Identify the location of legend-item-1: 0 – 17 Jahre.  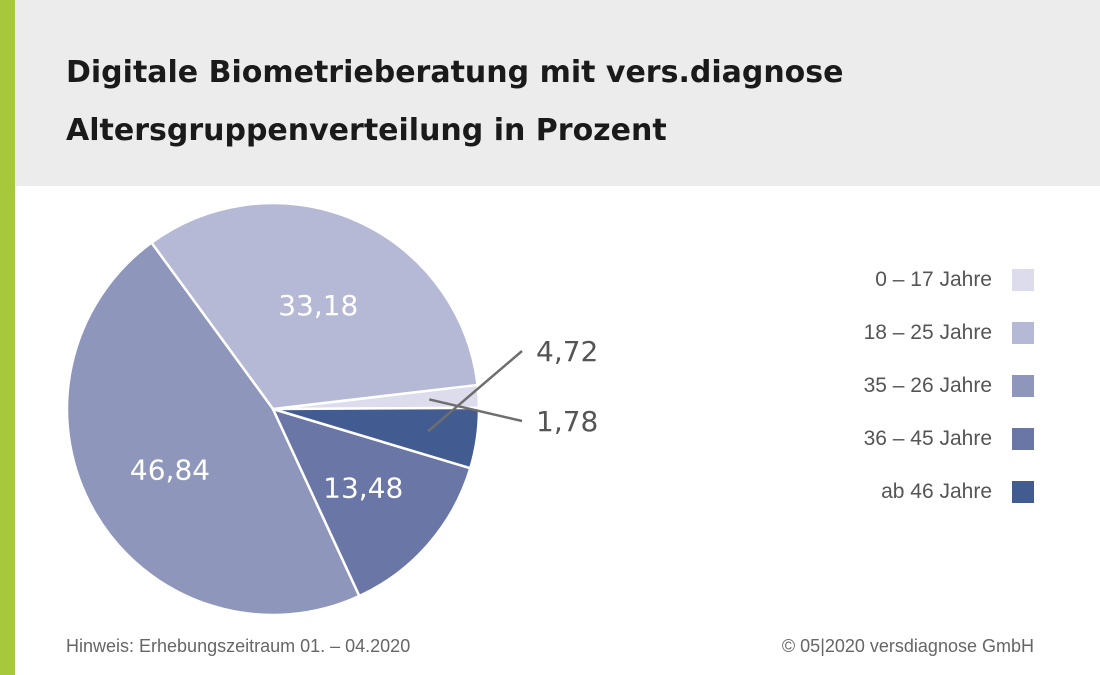
(904, 279).